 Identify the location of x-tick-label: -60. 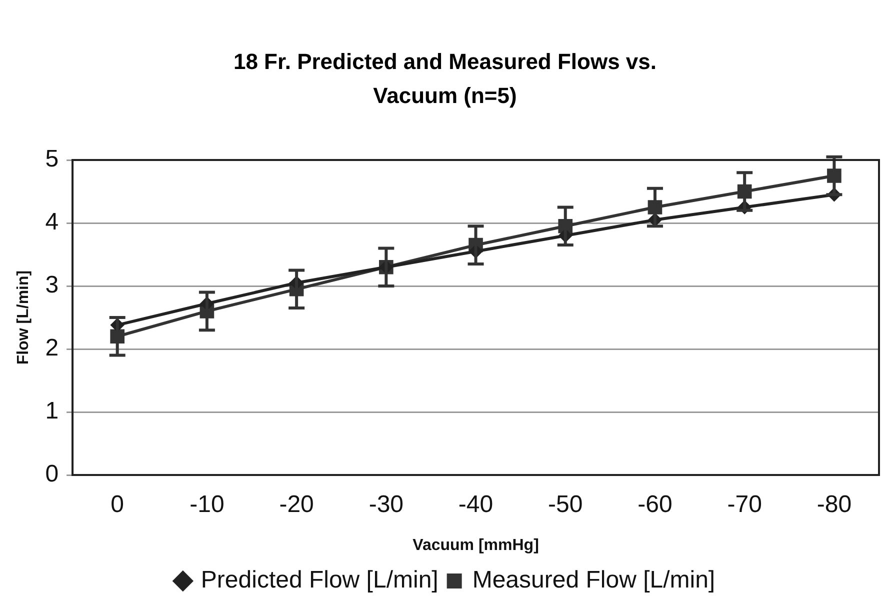
(655, 504).